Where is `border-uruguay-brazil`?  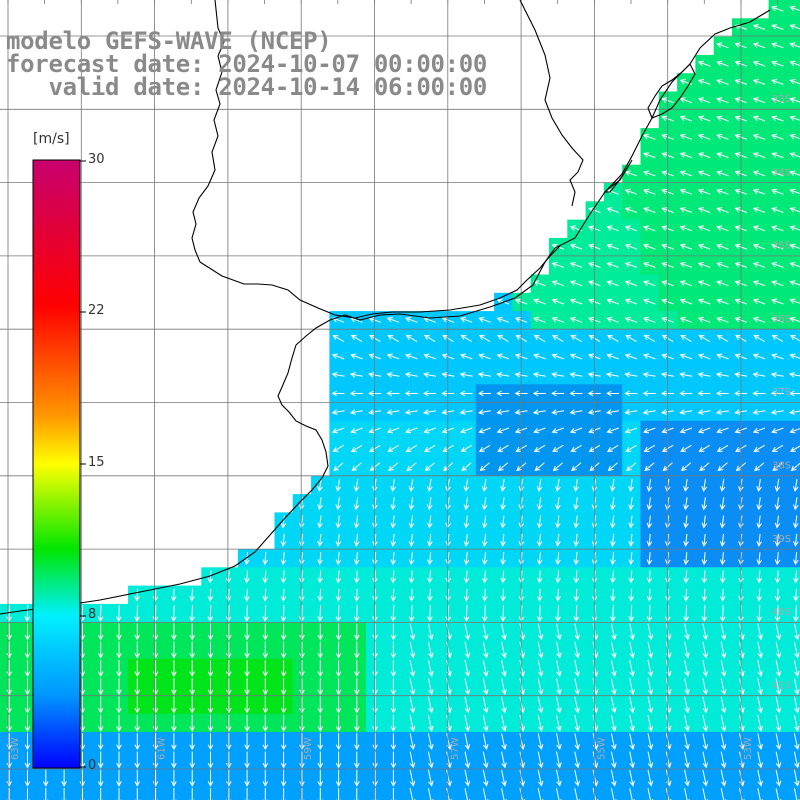
border-uruguay-brazil is located at coordinates (551, 103).